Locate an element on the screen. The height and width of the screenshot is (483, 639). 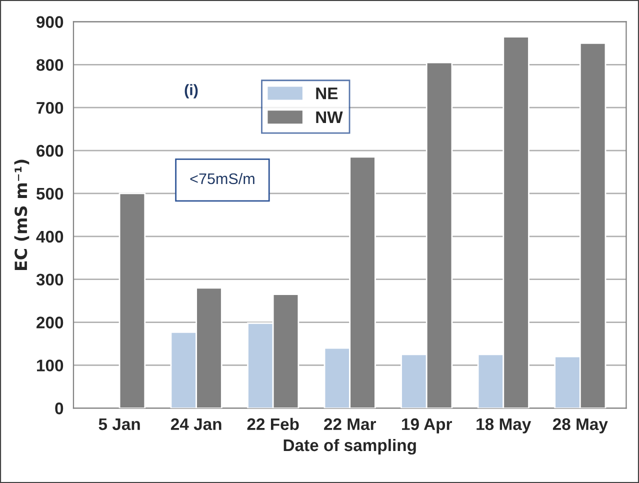
legend-label: NW is located at coordinates (329, 117).